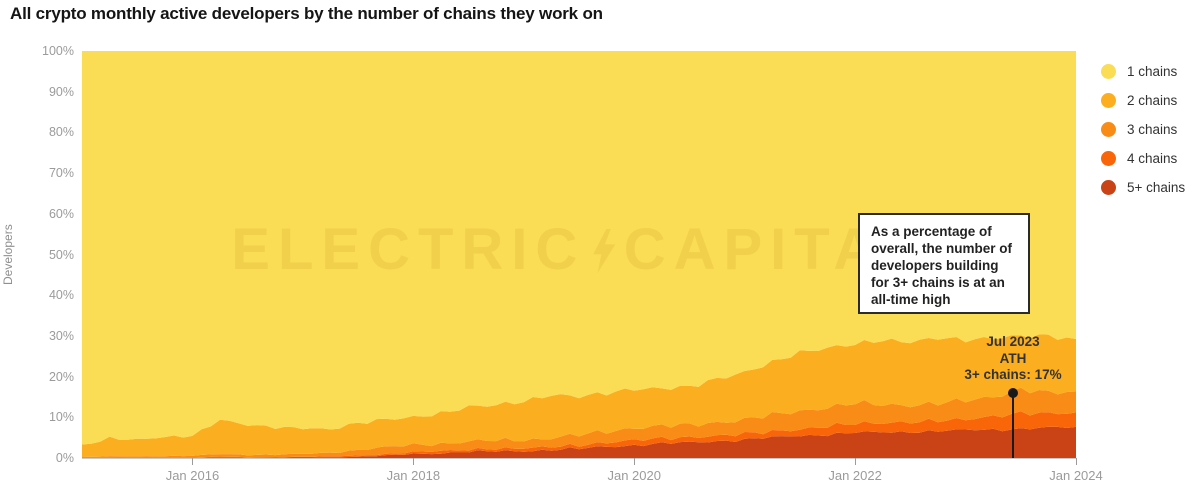  What do you see at coordinates (61, 213) in the screenshot?
I see `y-tick-label: 60%` at bounding box center [61, 213].